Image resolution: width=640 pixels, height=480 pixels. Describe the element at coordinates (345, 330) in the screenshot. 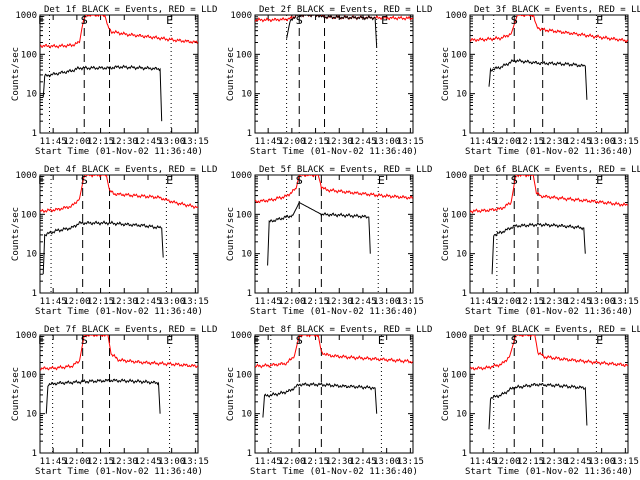

I see `panel-title: Det 8f BLACK = Events, RED = LLD` at that location.